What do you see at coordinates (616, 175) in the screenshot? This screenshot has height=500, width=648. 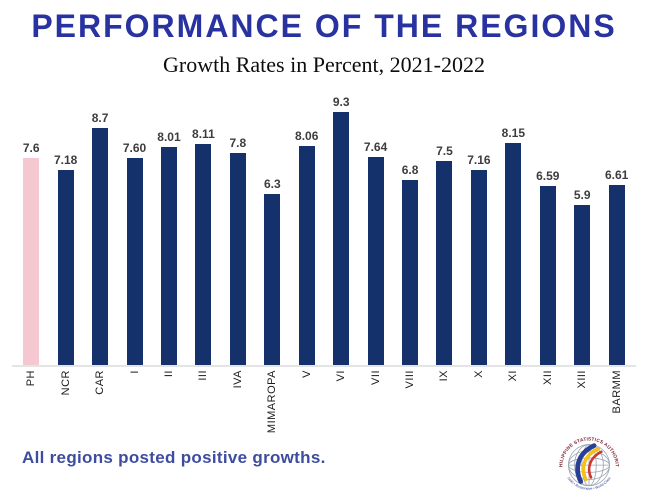 I see `bar-value-label: 6.61` at bounding box center [616, 175].